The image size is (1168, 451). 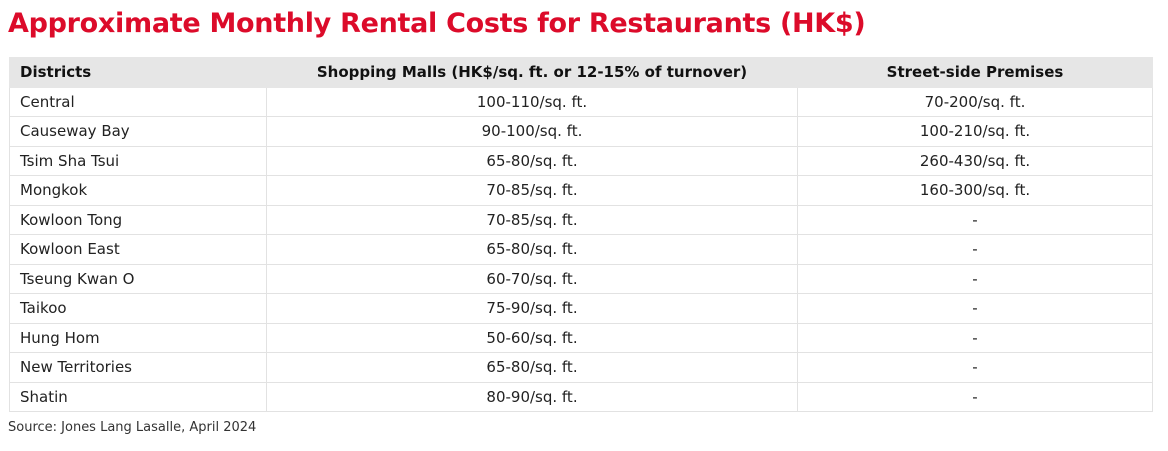 I want to click on table-cell: 60-70/sq. ft., so click(x=532, y=278).